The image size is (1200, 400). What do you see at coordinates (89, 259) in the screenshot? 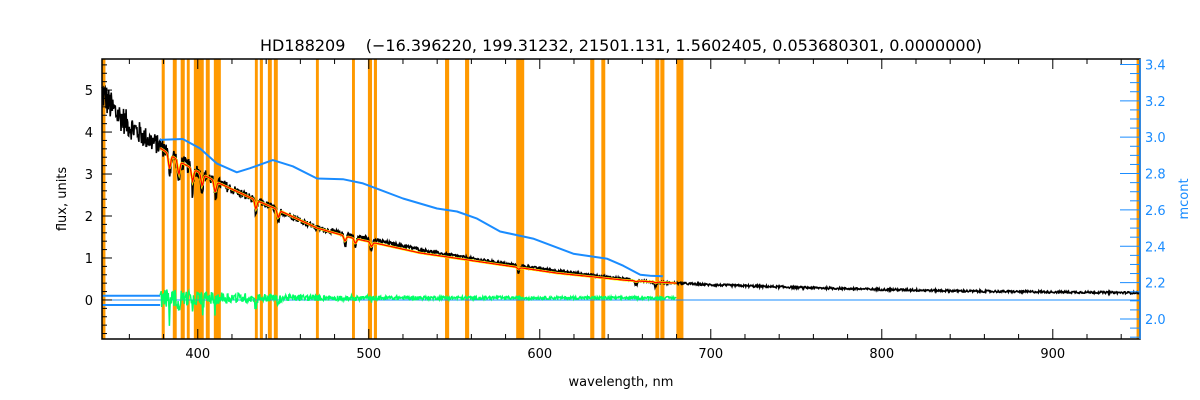
I see `y-tick-label: 1` at bounding box center [89, 259].